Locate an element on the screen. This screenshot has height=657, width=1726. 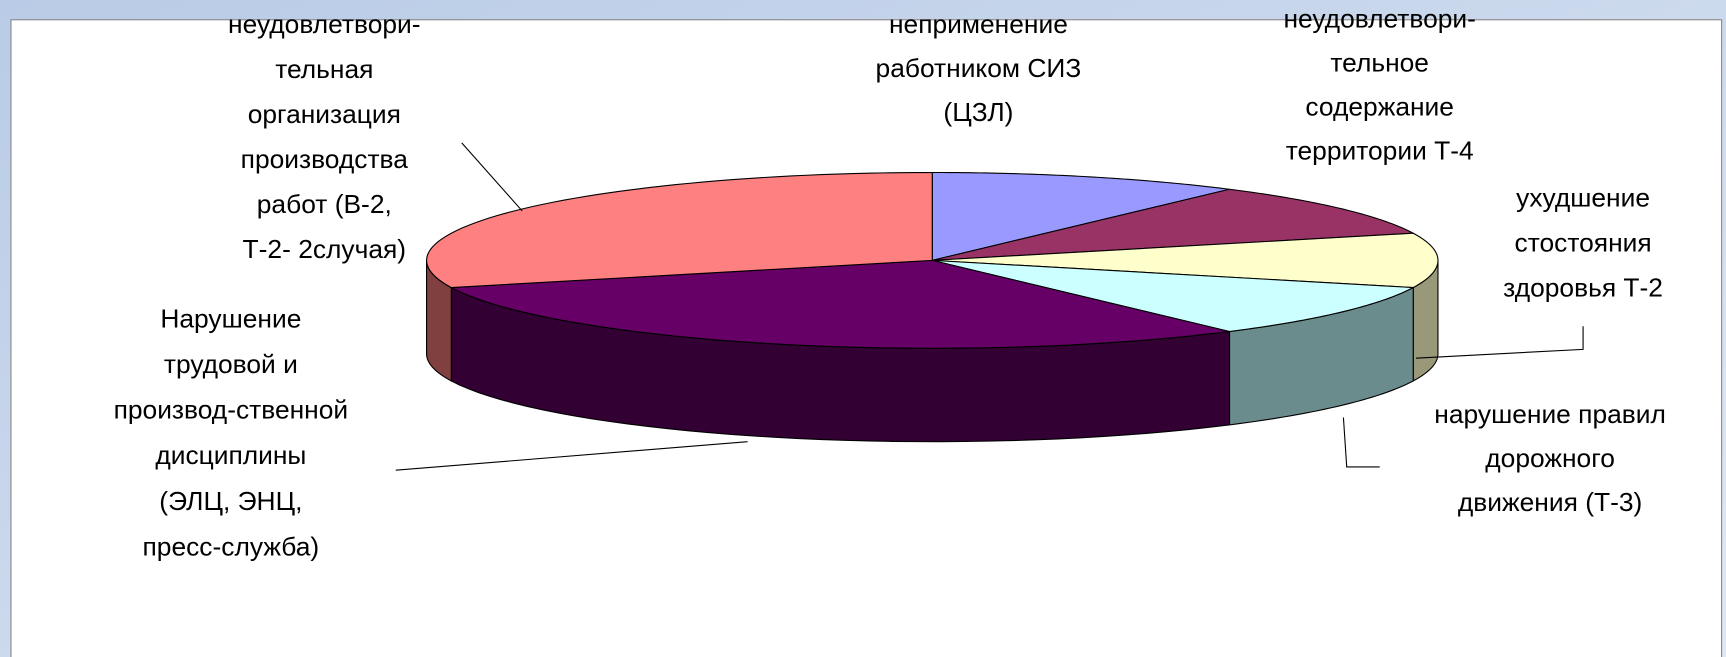
slice-label: неприменение работником СИЗ (ЦЗЛ) is located at coordinates (979, 68).